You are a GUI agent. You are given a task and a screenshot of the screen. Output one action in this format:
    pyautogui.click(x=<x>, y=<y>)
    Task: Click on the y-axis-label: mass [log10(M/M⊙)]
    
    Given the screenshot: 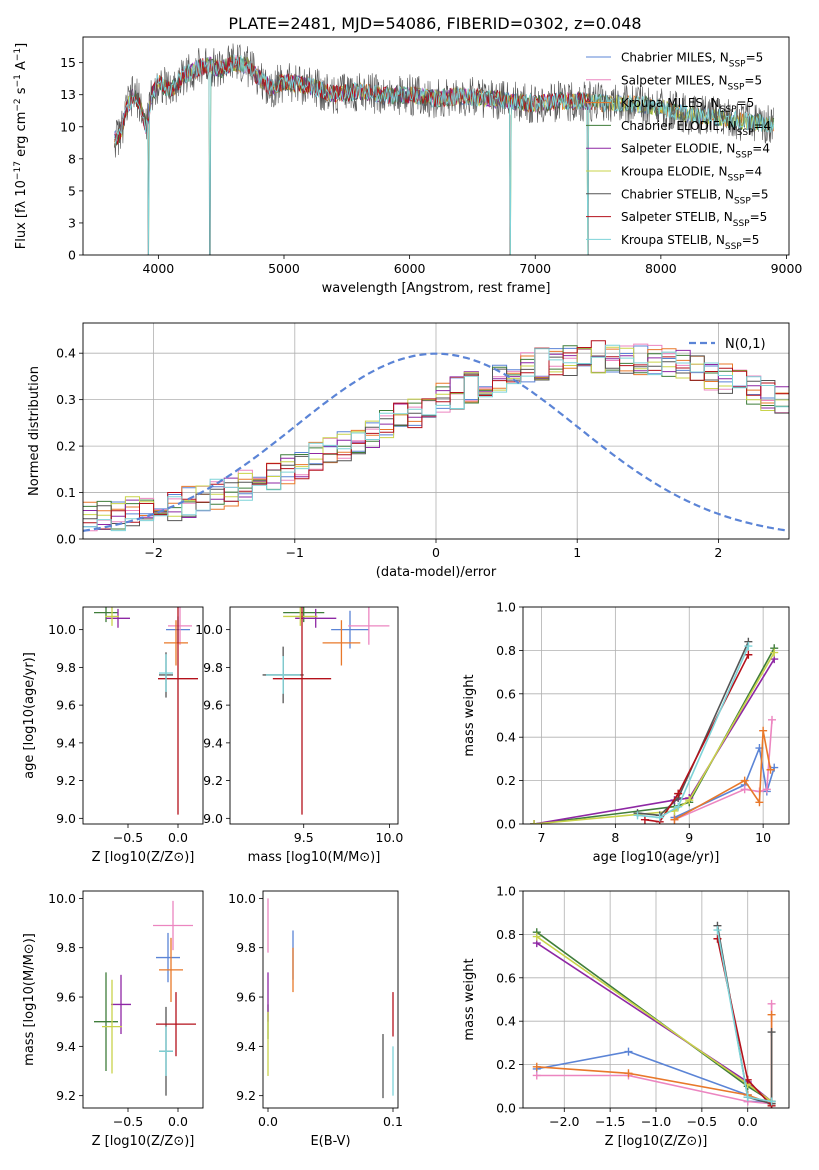 What is the action you would take?
    pyautogui.click(x=29, y=999)
    